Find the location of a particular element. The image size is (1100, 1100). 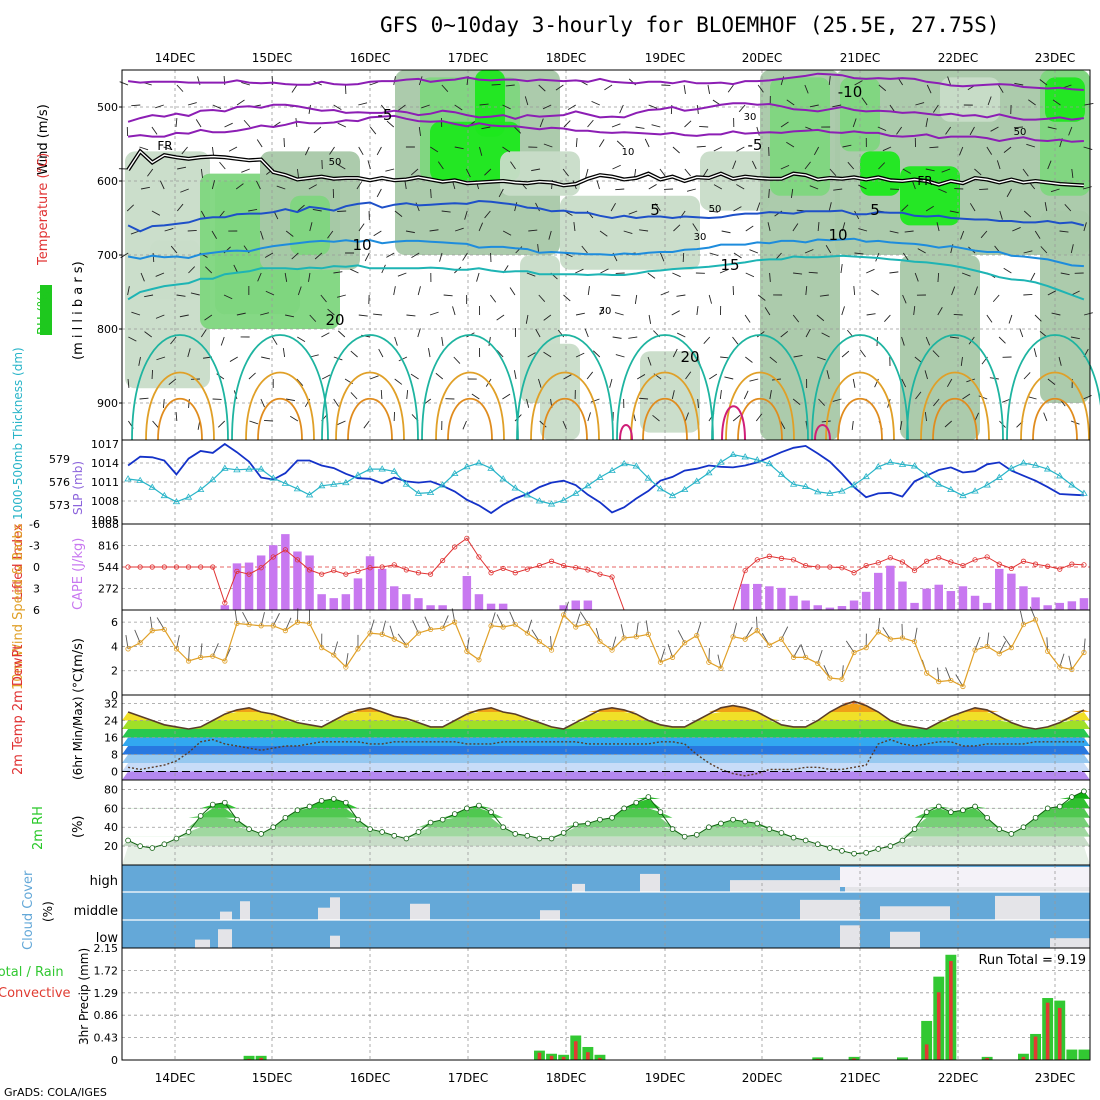

lifted-index-line is located at coordinates (606, 574).